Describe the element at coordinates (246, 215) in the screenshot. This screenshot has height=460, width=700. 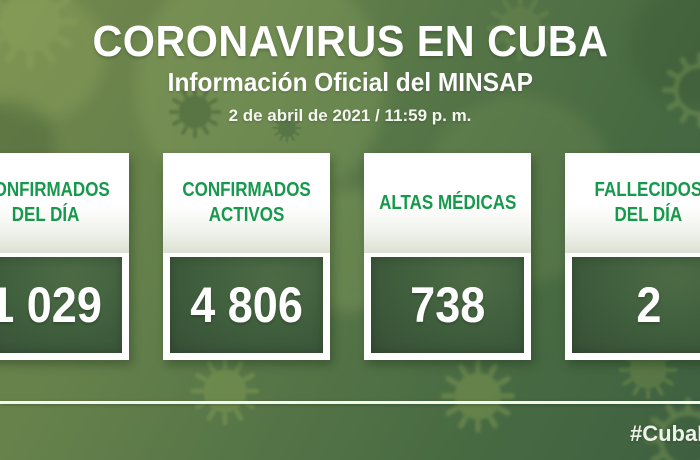
I see `stat-label-line: ACTIVOS` at that location.